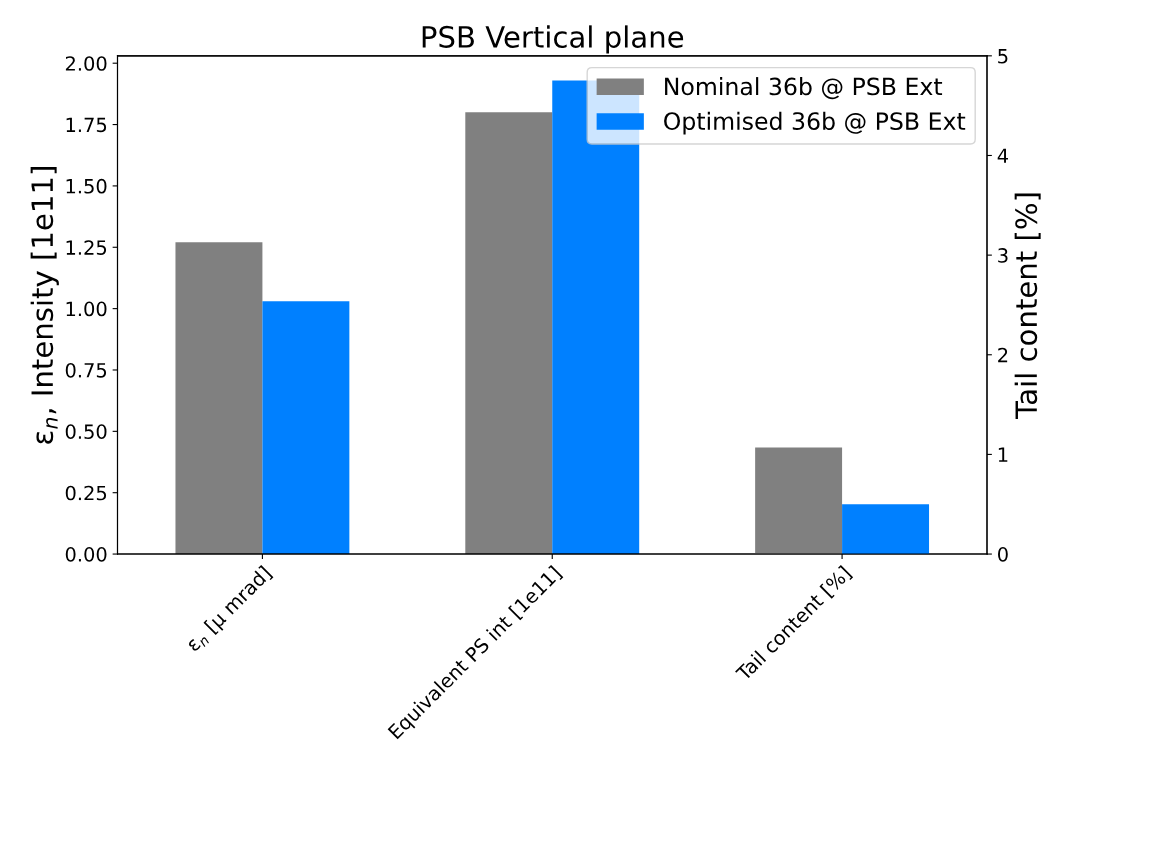 The width and height of the screenshot is (1175, 859). What do you see at coordinates (815, 123) in the screenshot?
I see `legend-label: Optimised 36b @ PSB Ext` at bounding box center [815, 123].